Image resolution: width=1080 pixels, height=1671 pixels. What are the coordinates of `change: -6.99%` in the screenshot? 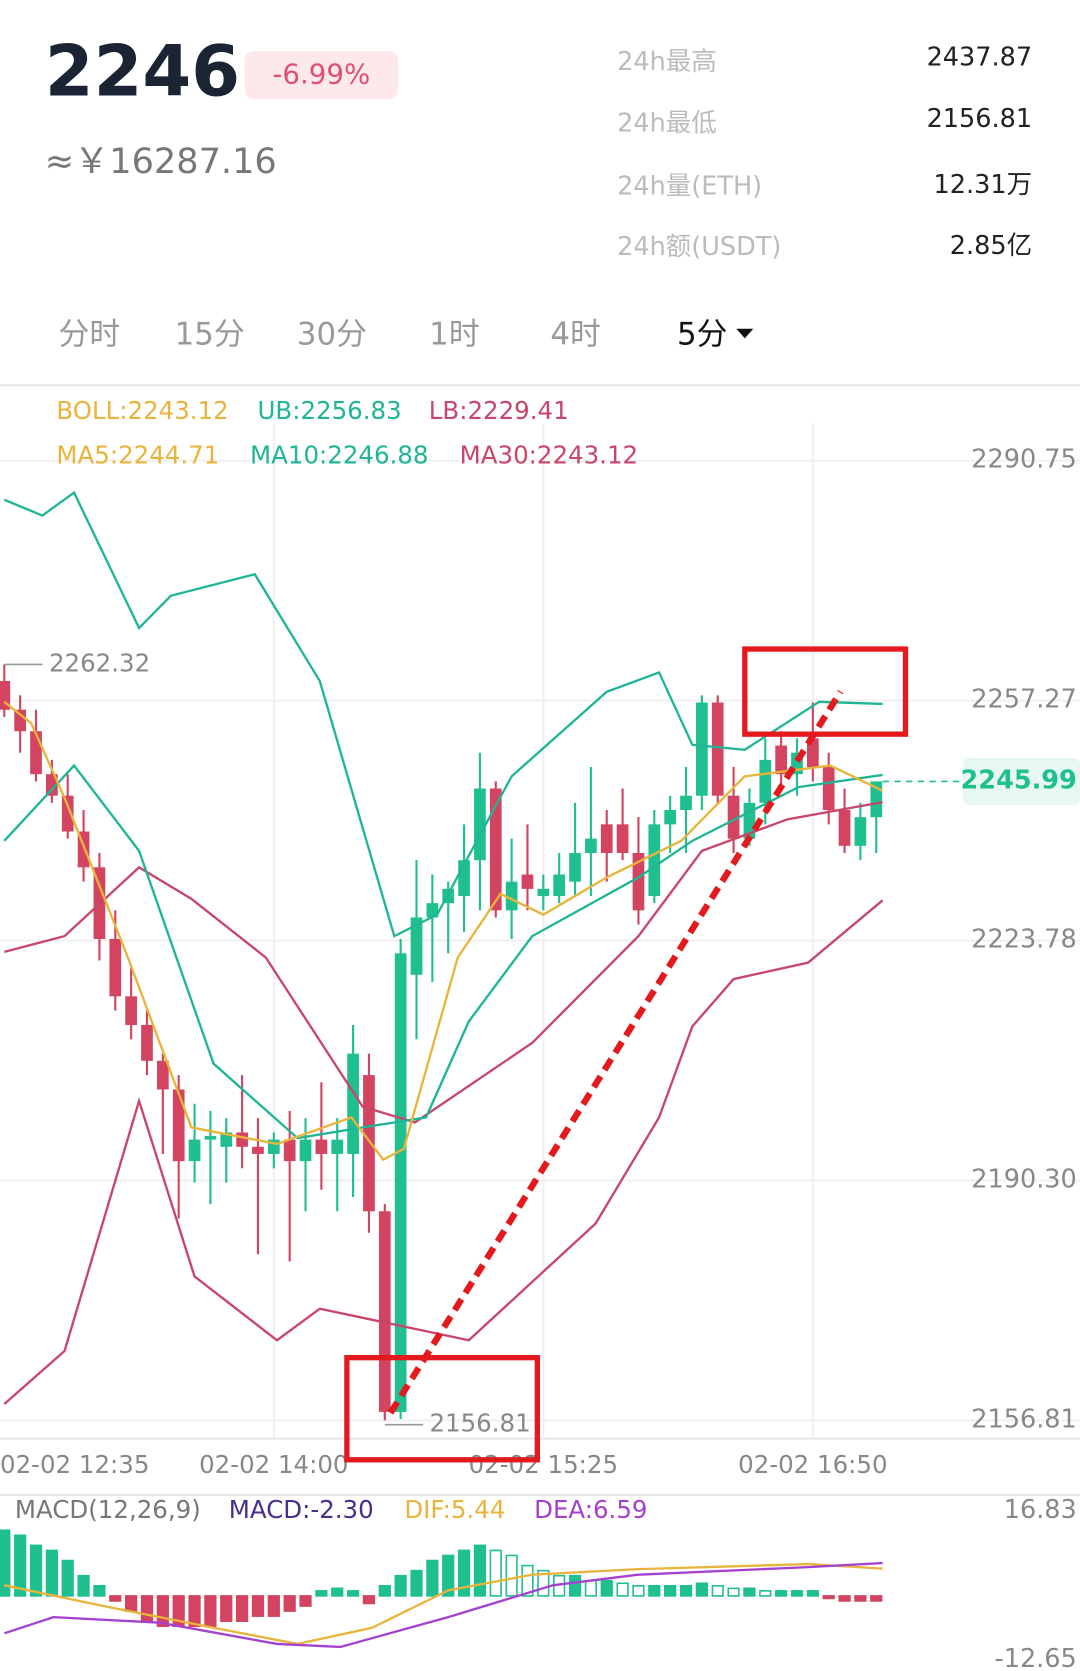 It's located at (321, 74).